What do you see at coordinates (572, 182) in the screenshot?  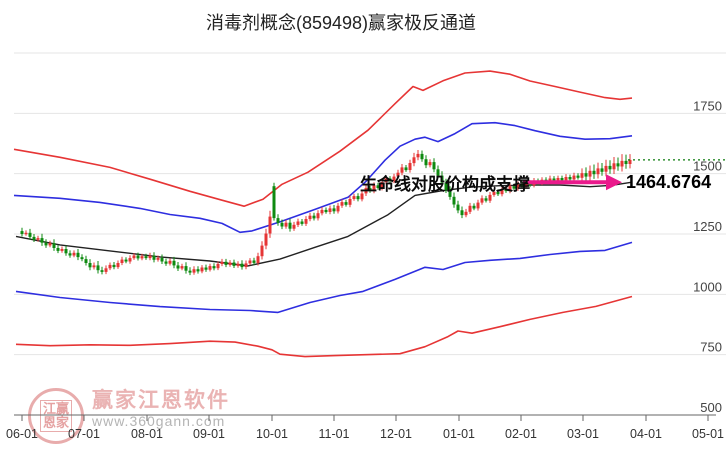 I see `trend-arrow` at bounding box center [572, 182].